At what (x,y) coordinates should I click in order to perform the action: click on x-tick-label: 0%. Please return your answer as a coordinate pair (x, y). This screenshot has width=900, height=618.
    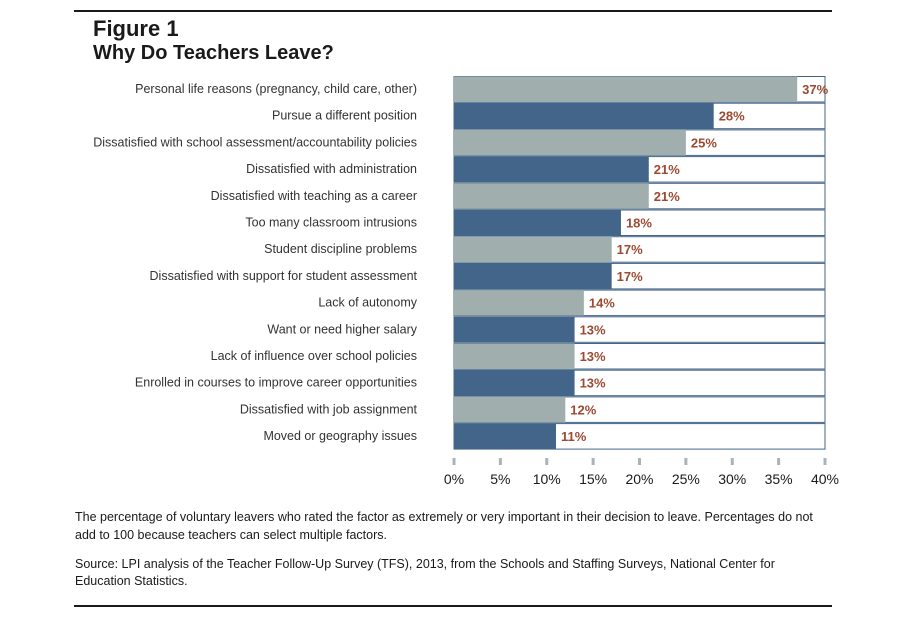
    Looking at the image, I should click on (454, 479).